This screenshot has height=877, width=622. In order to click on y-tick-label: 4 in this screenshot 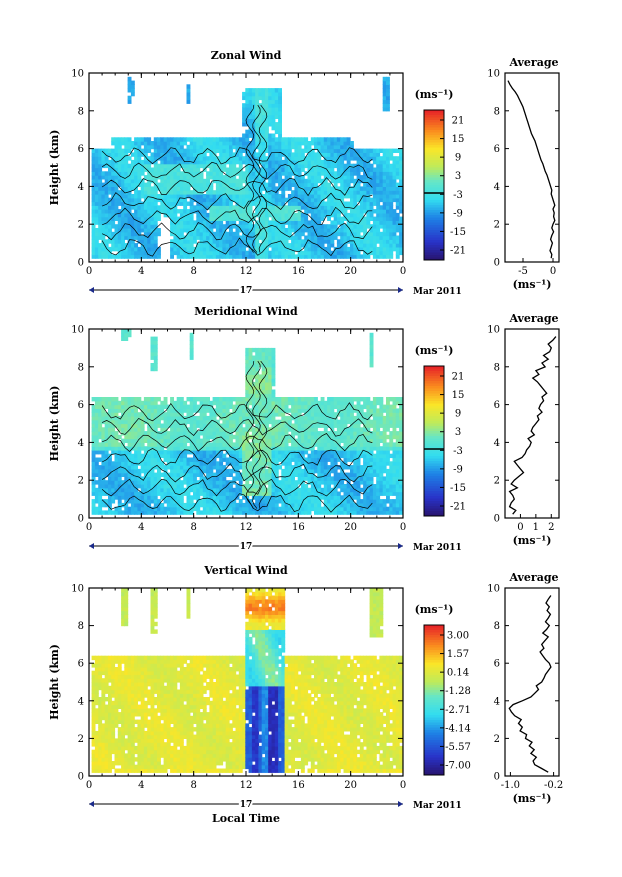, I will do `click(81, 187)`.